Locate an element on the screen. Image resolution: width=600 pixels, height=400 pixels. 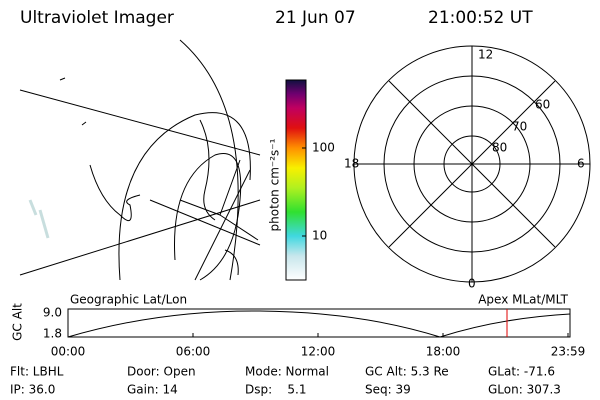
info-field: Gain: 14 is located at coordinates (152, 390).